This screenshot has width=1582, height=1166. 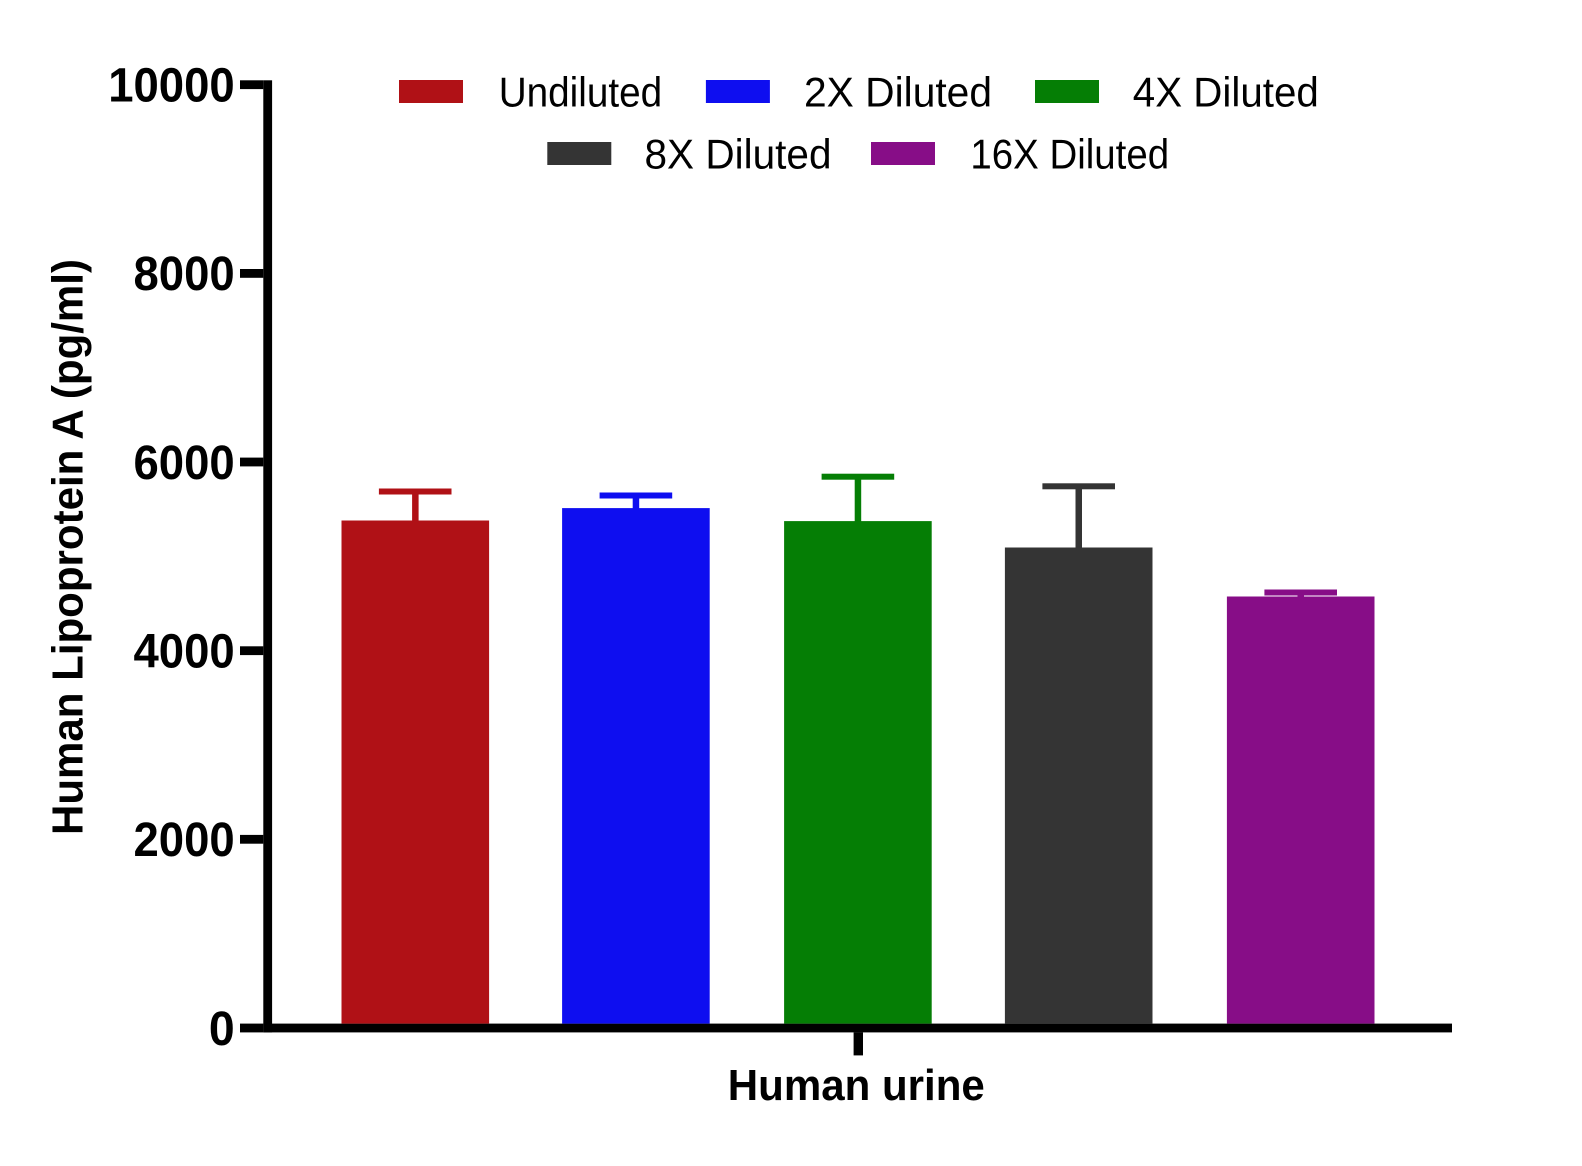 What do you see at coordinates (222, 1029) in the screenshot?
I see `svg-text: 0` at bounding box center [222, 1029].